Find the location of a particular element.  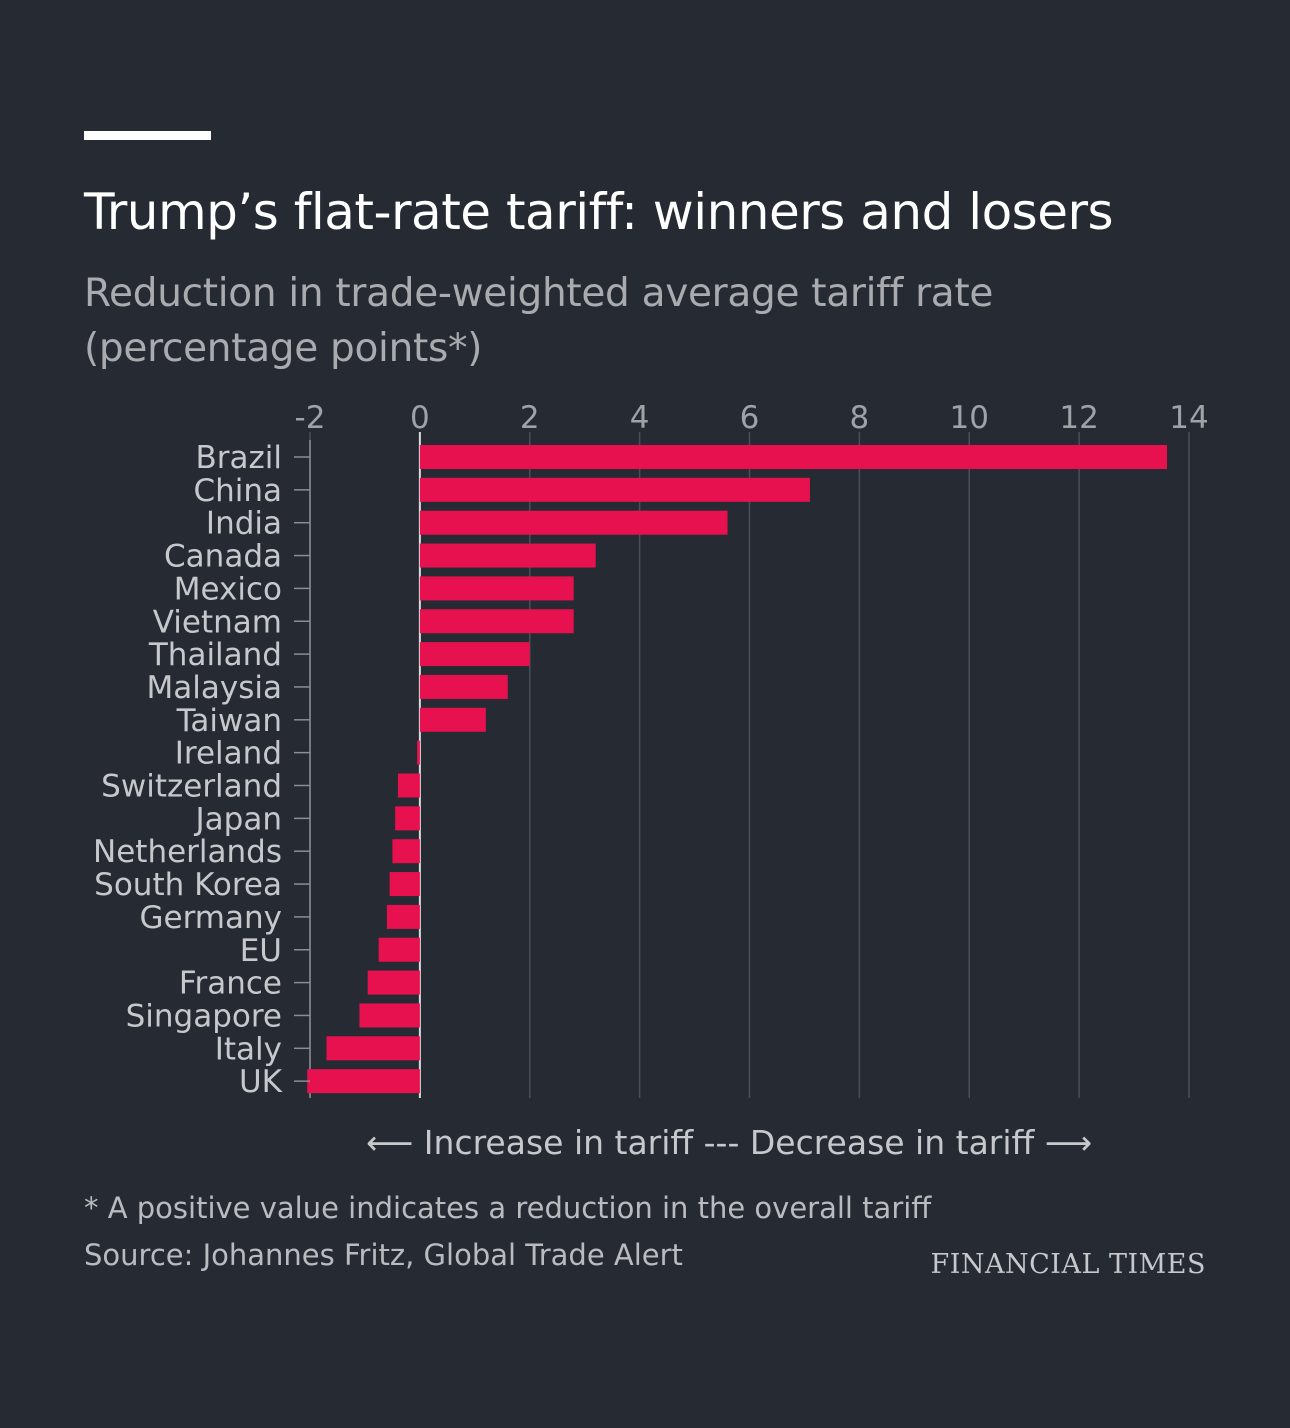

category-label: UK is located at coordinates (261, 1082).